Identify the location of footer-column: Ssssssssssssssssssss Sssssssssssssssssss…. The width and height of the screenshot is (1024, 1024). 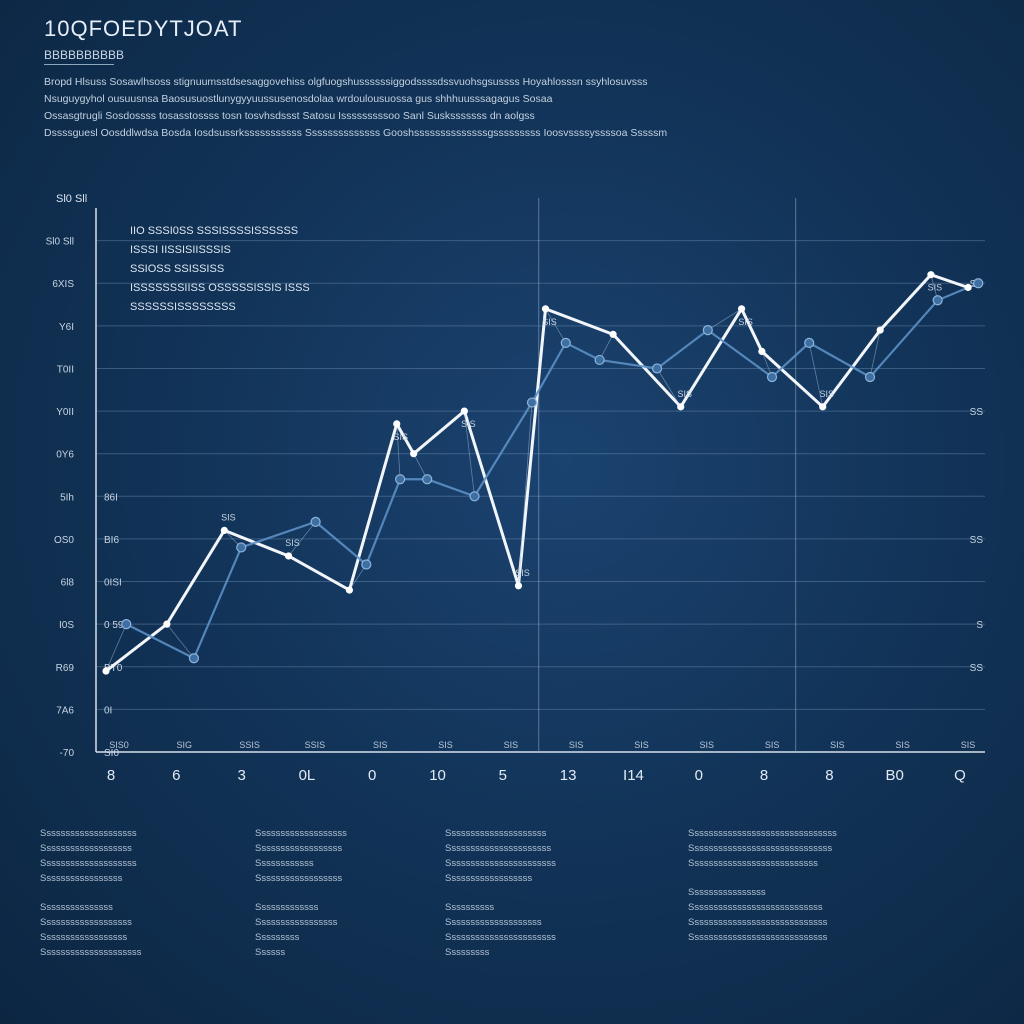
(157, 893).